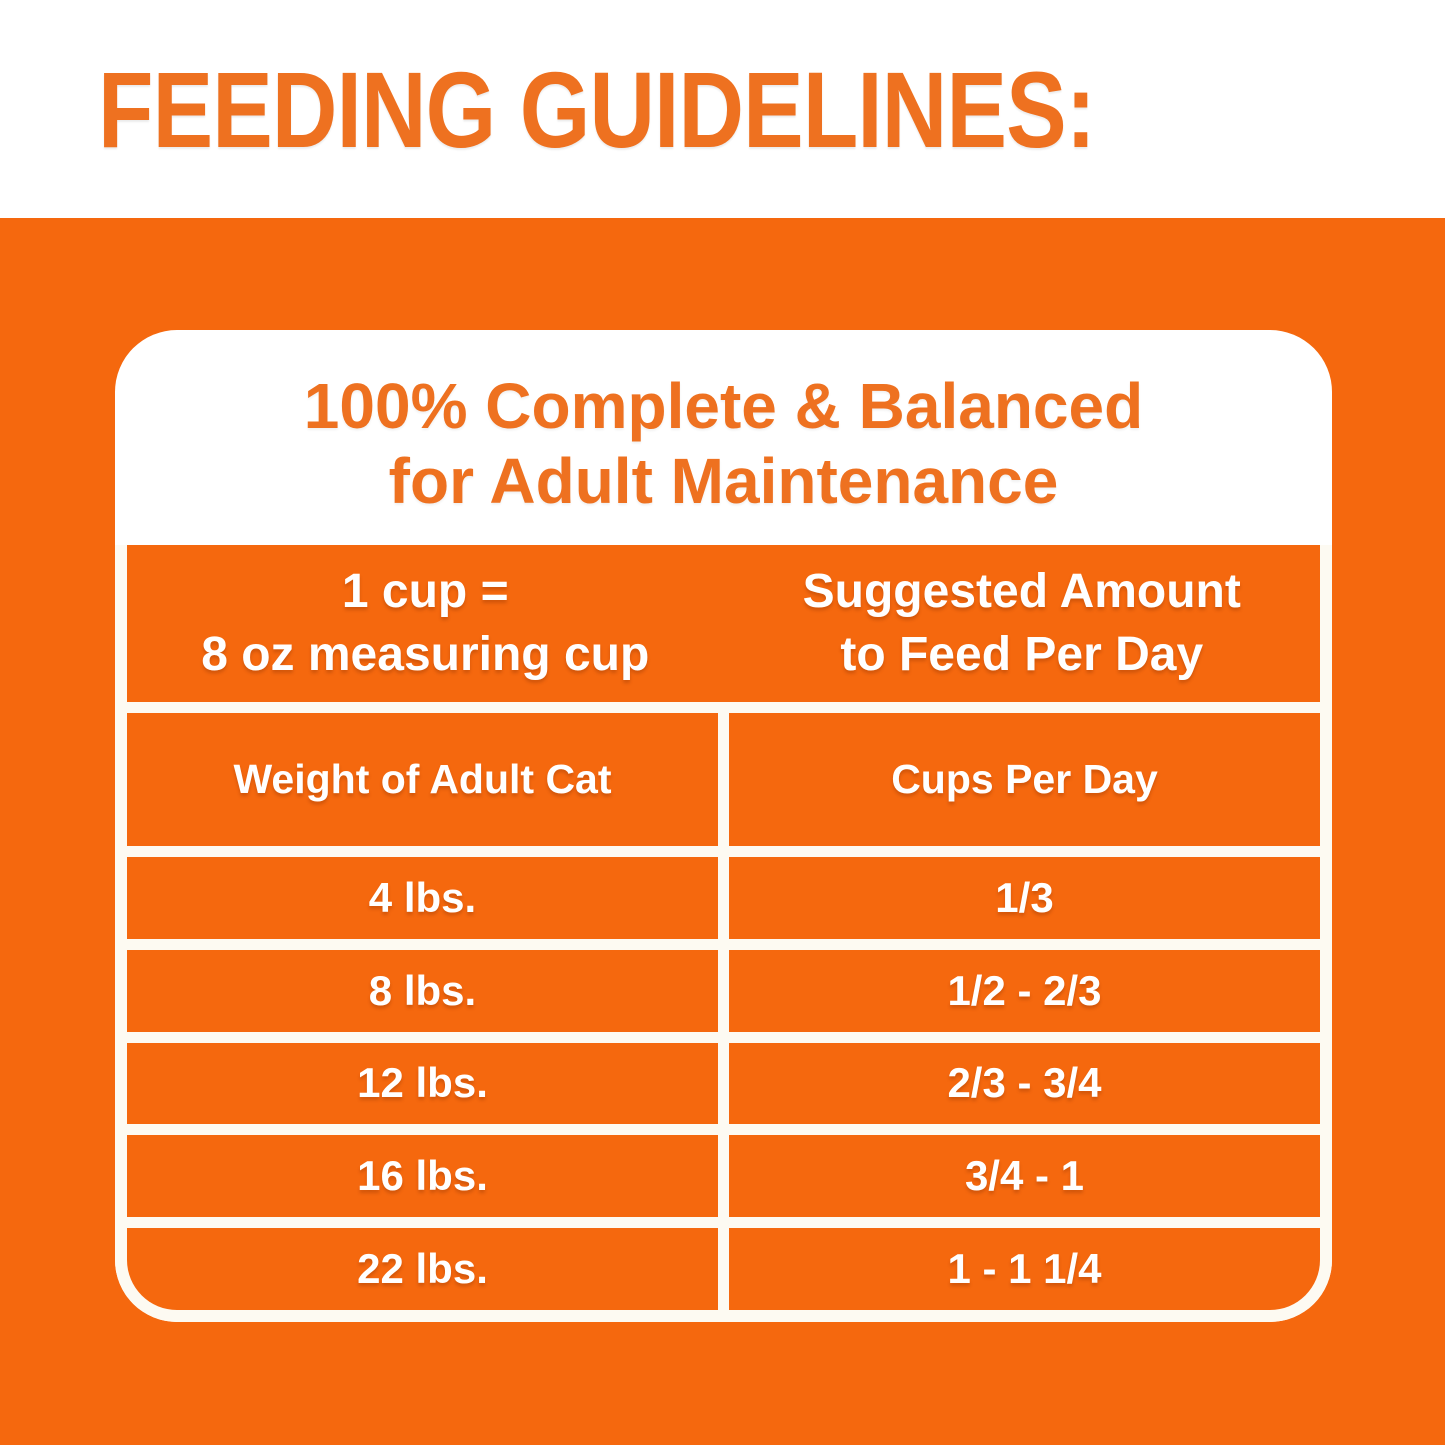 This screenshot has height=1445, width=1445. Describe the element at coordinates (422, 1083) in the screenshot. I see `weight-cell: 12 lbs.` at that location.